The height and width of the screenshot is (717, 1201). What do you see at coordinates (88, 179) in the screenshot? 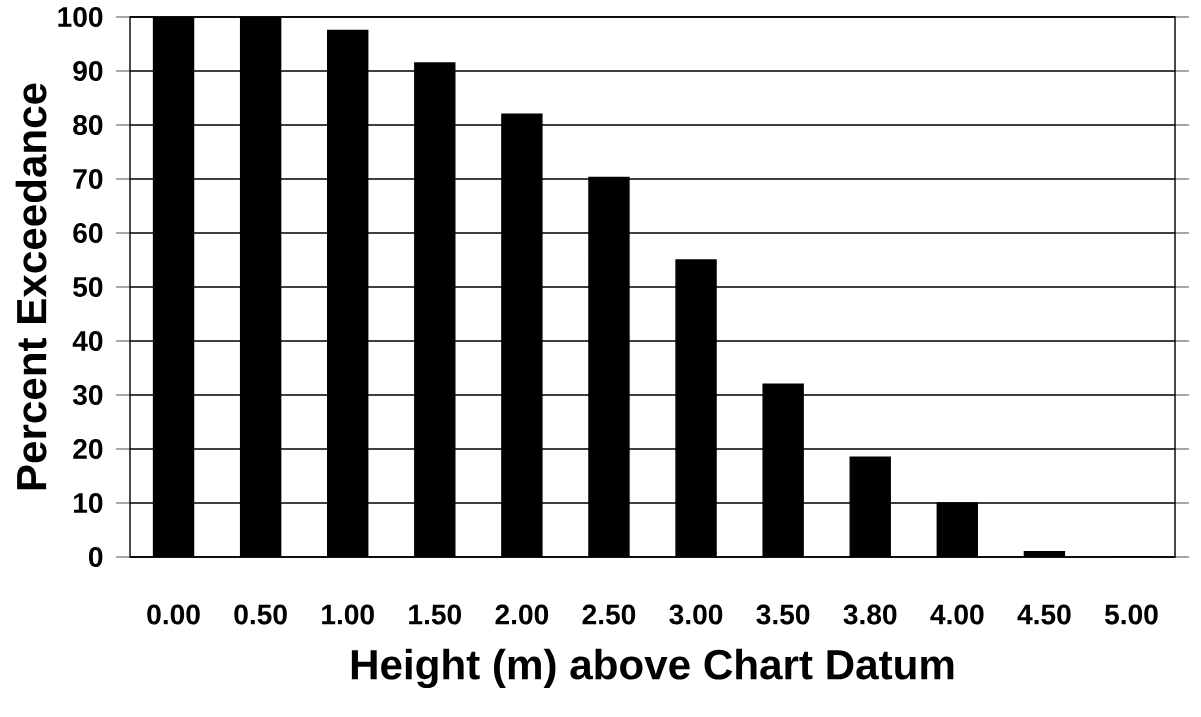
I see `y-tick-label: 70` at bounding box center [88, 179].